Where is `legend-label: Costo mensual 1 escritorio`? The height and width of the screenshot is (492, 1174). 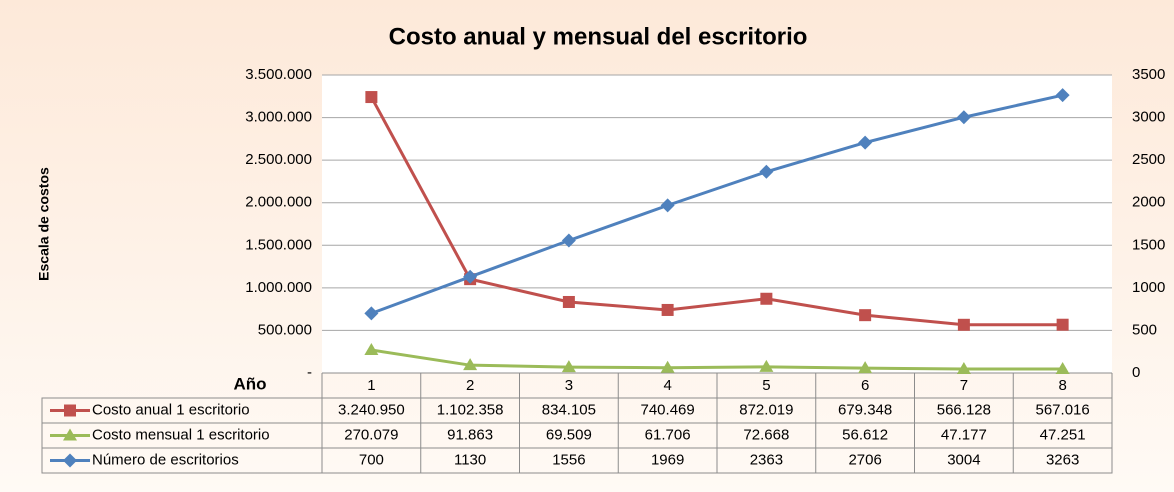
legend-label: Costo mensual 1 escritorio is located at coordinates (181, 434).